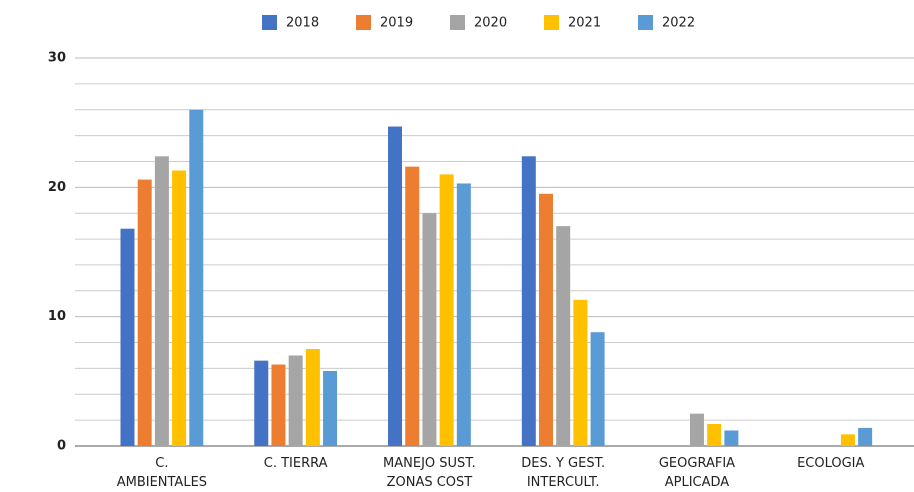 The height and width of the screenshot is (492, 914). Describe the element at coordinates (396, 23) in the screenshot. I see `legend-label: 2019` at that location.